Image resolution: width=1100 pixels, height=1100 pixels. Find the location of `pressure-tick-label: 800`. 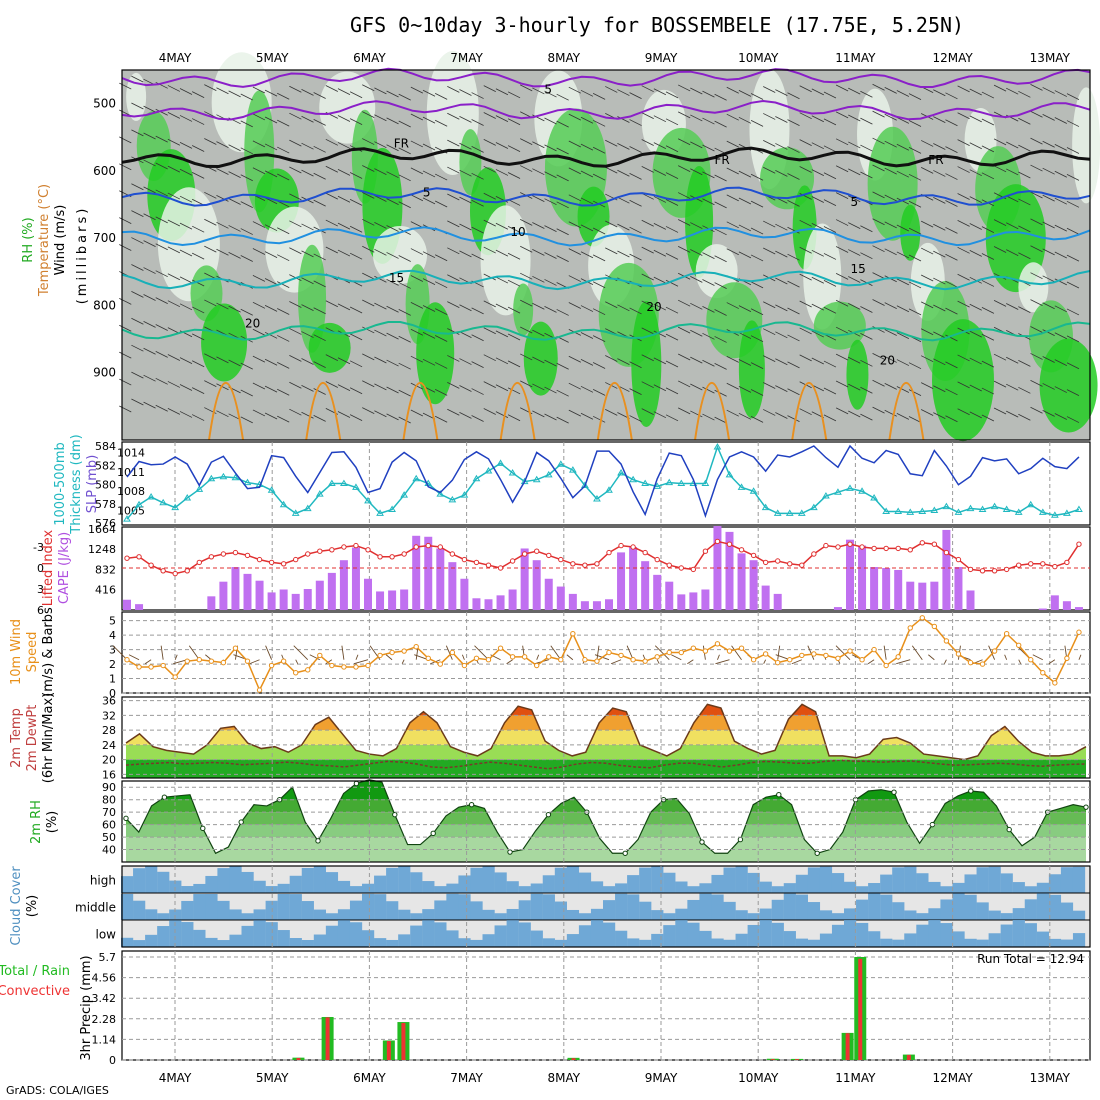

pressure-tick-label: 800 is located at coordinates (104, 305).